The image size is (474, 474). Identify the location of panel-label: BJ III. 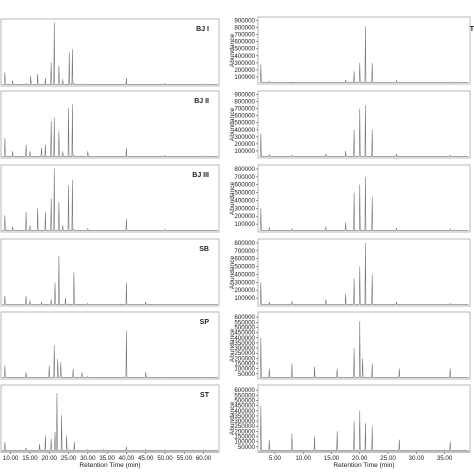
(200, 175).